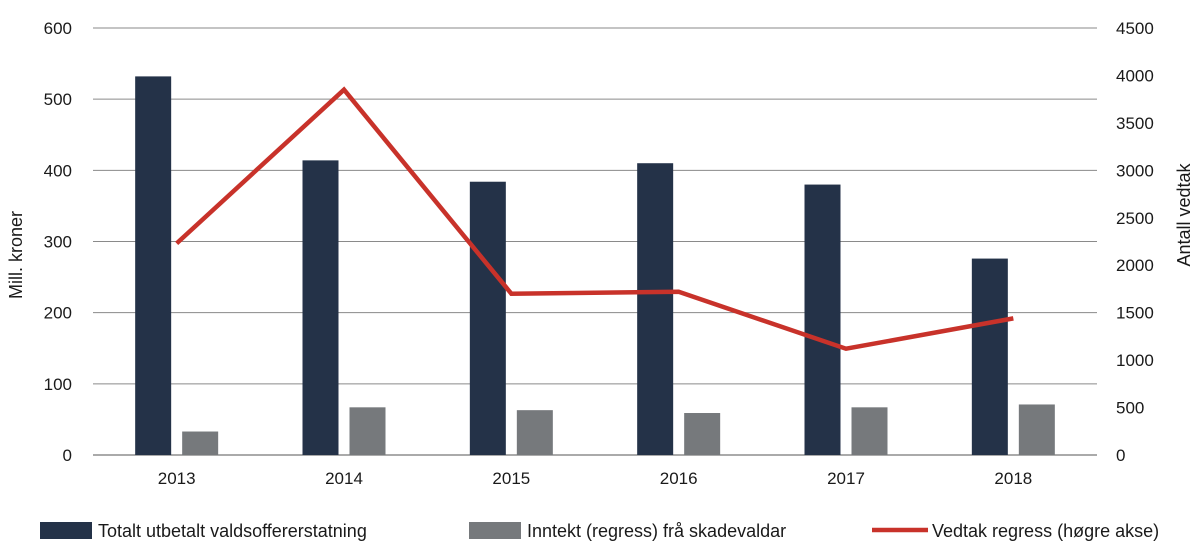  What do you see at coordinates (58, 170) in the screenshot?
I see `y-tick-label: 400` at bounding box center [58, 170].